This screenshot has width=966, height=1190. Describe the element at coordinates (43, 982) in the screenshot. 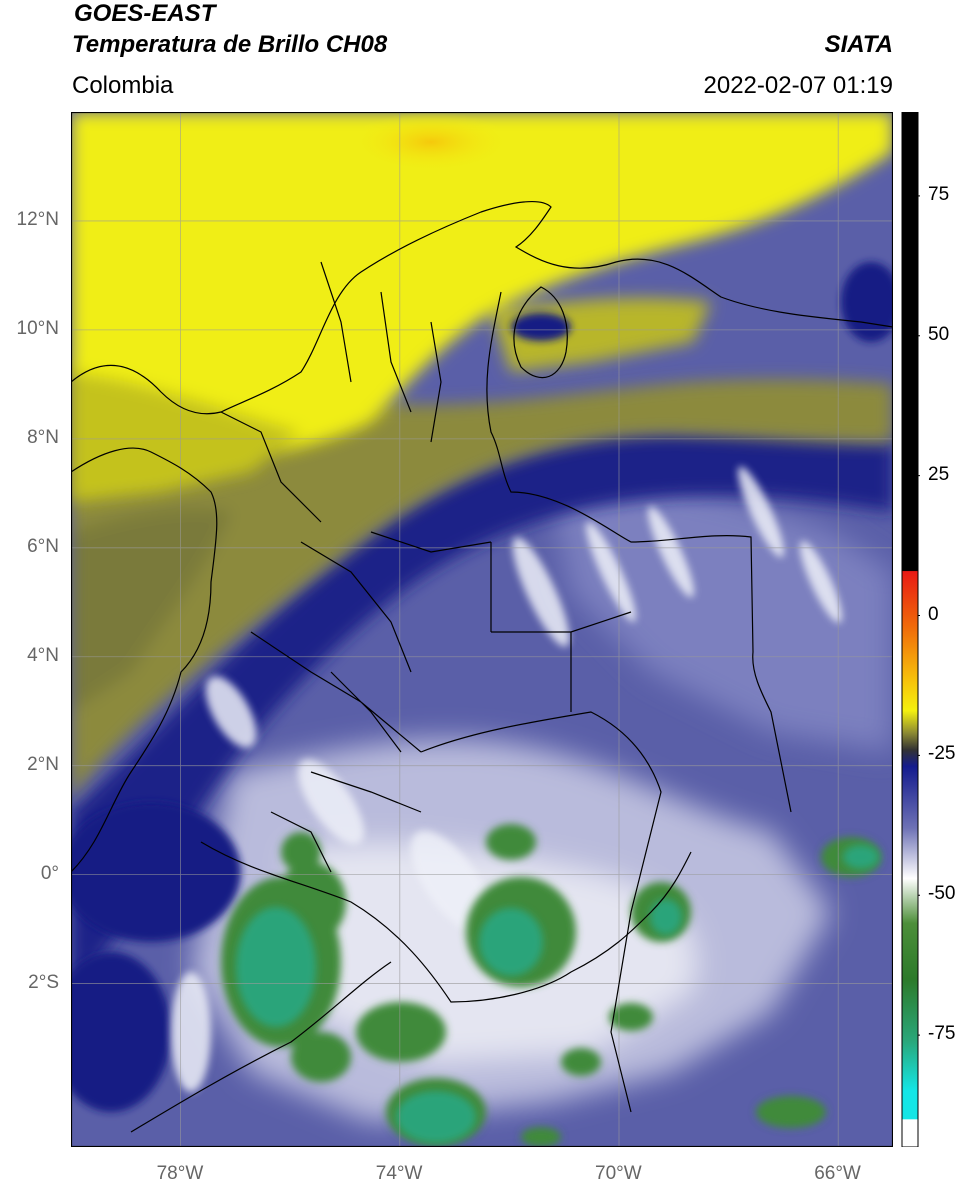

I see `lat-tick-label: 2°S` at that location.